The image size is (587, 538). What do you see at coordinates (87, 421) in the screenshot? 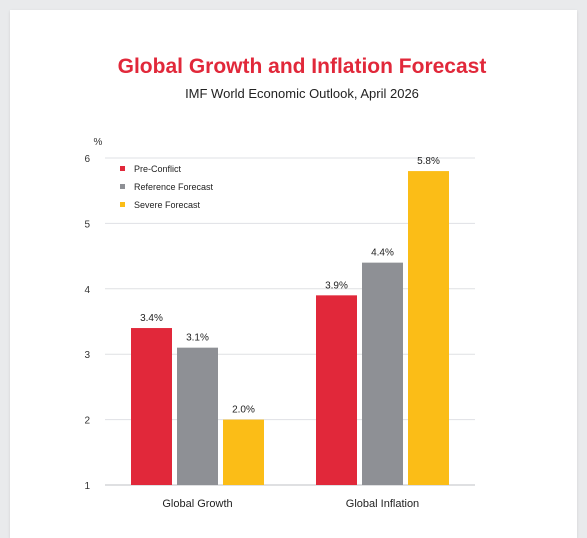
I see `y-tick-label: 2` at bounding box center [87, 421].